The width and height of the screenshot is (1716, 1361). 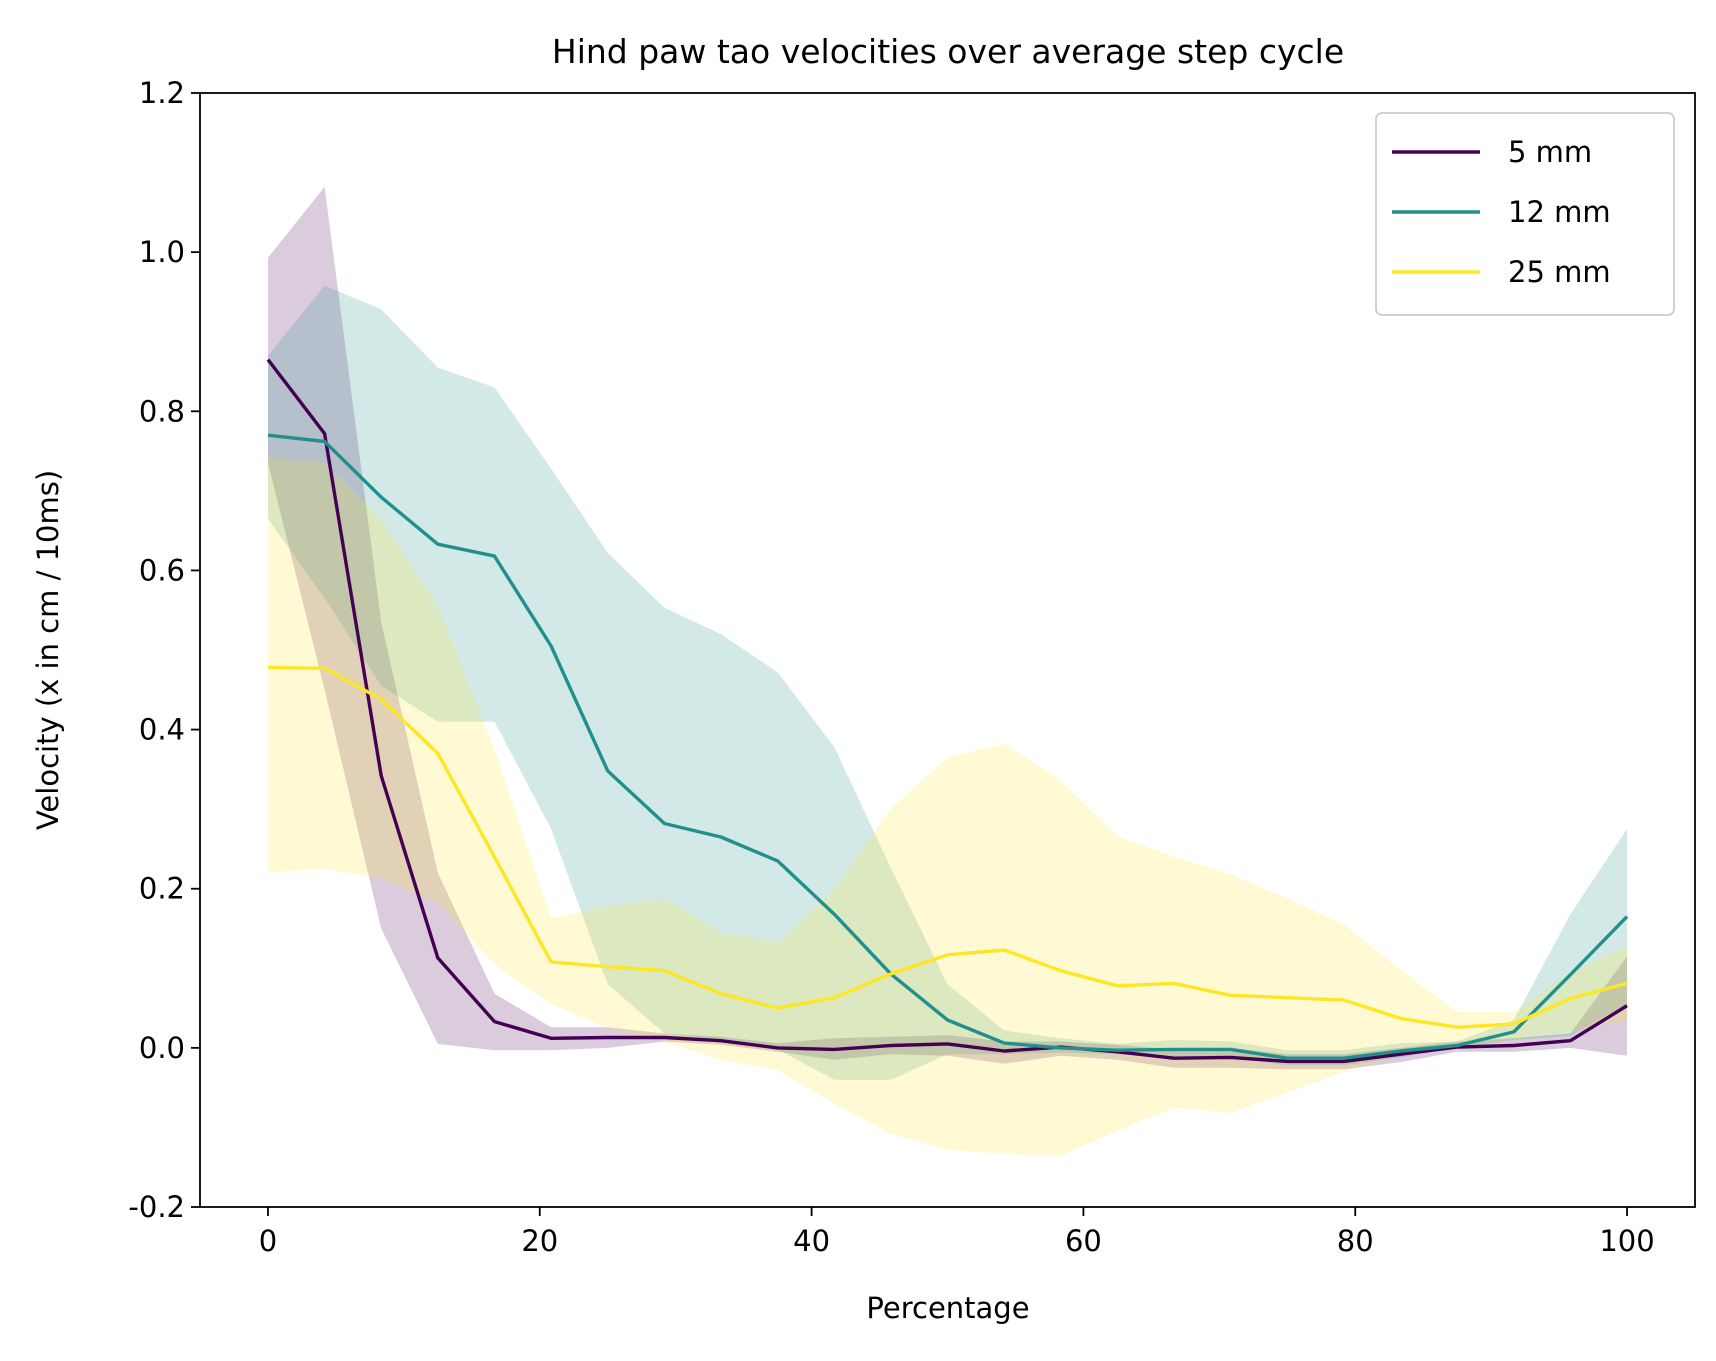 I want to click on legend: 5 mm 12 mm 25 mm, so click(x=1525, y=214).